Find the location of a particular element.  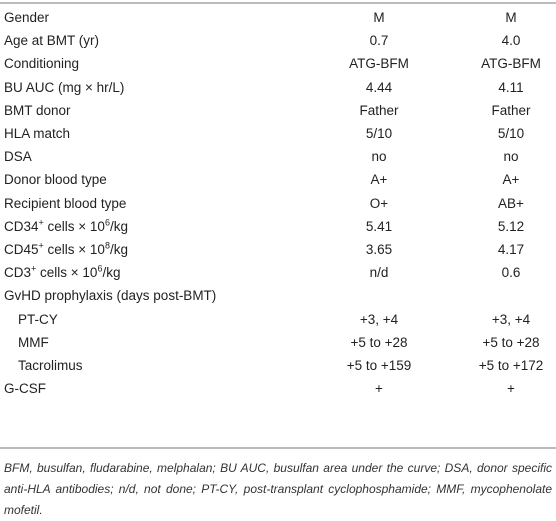

value-cell: +5 to +159 is located at coordinates (379, 365).